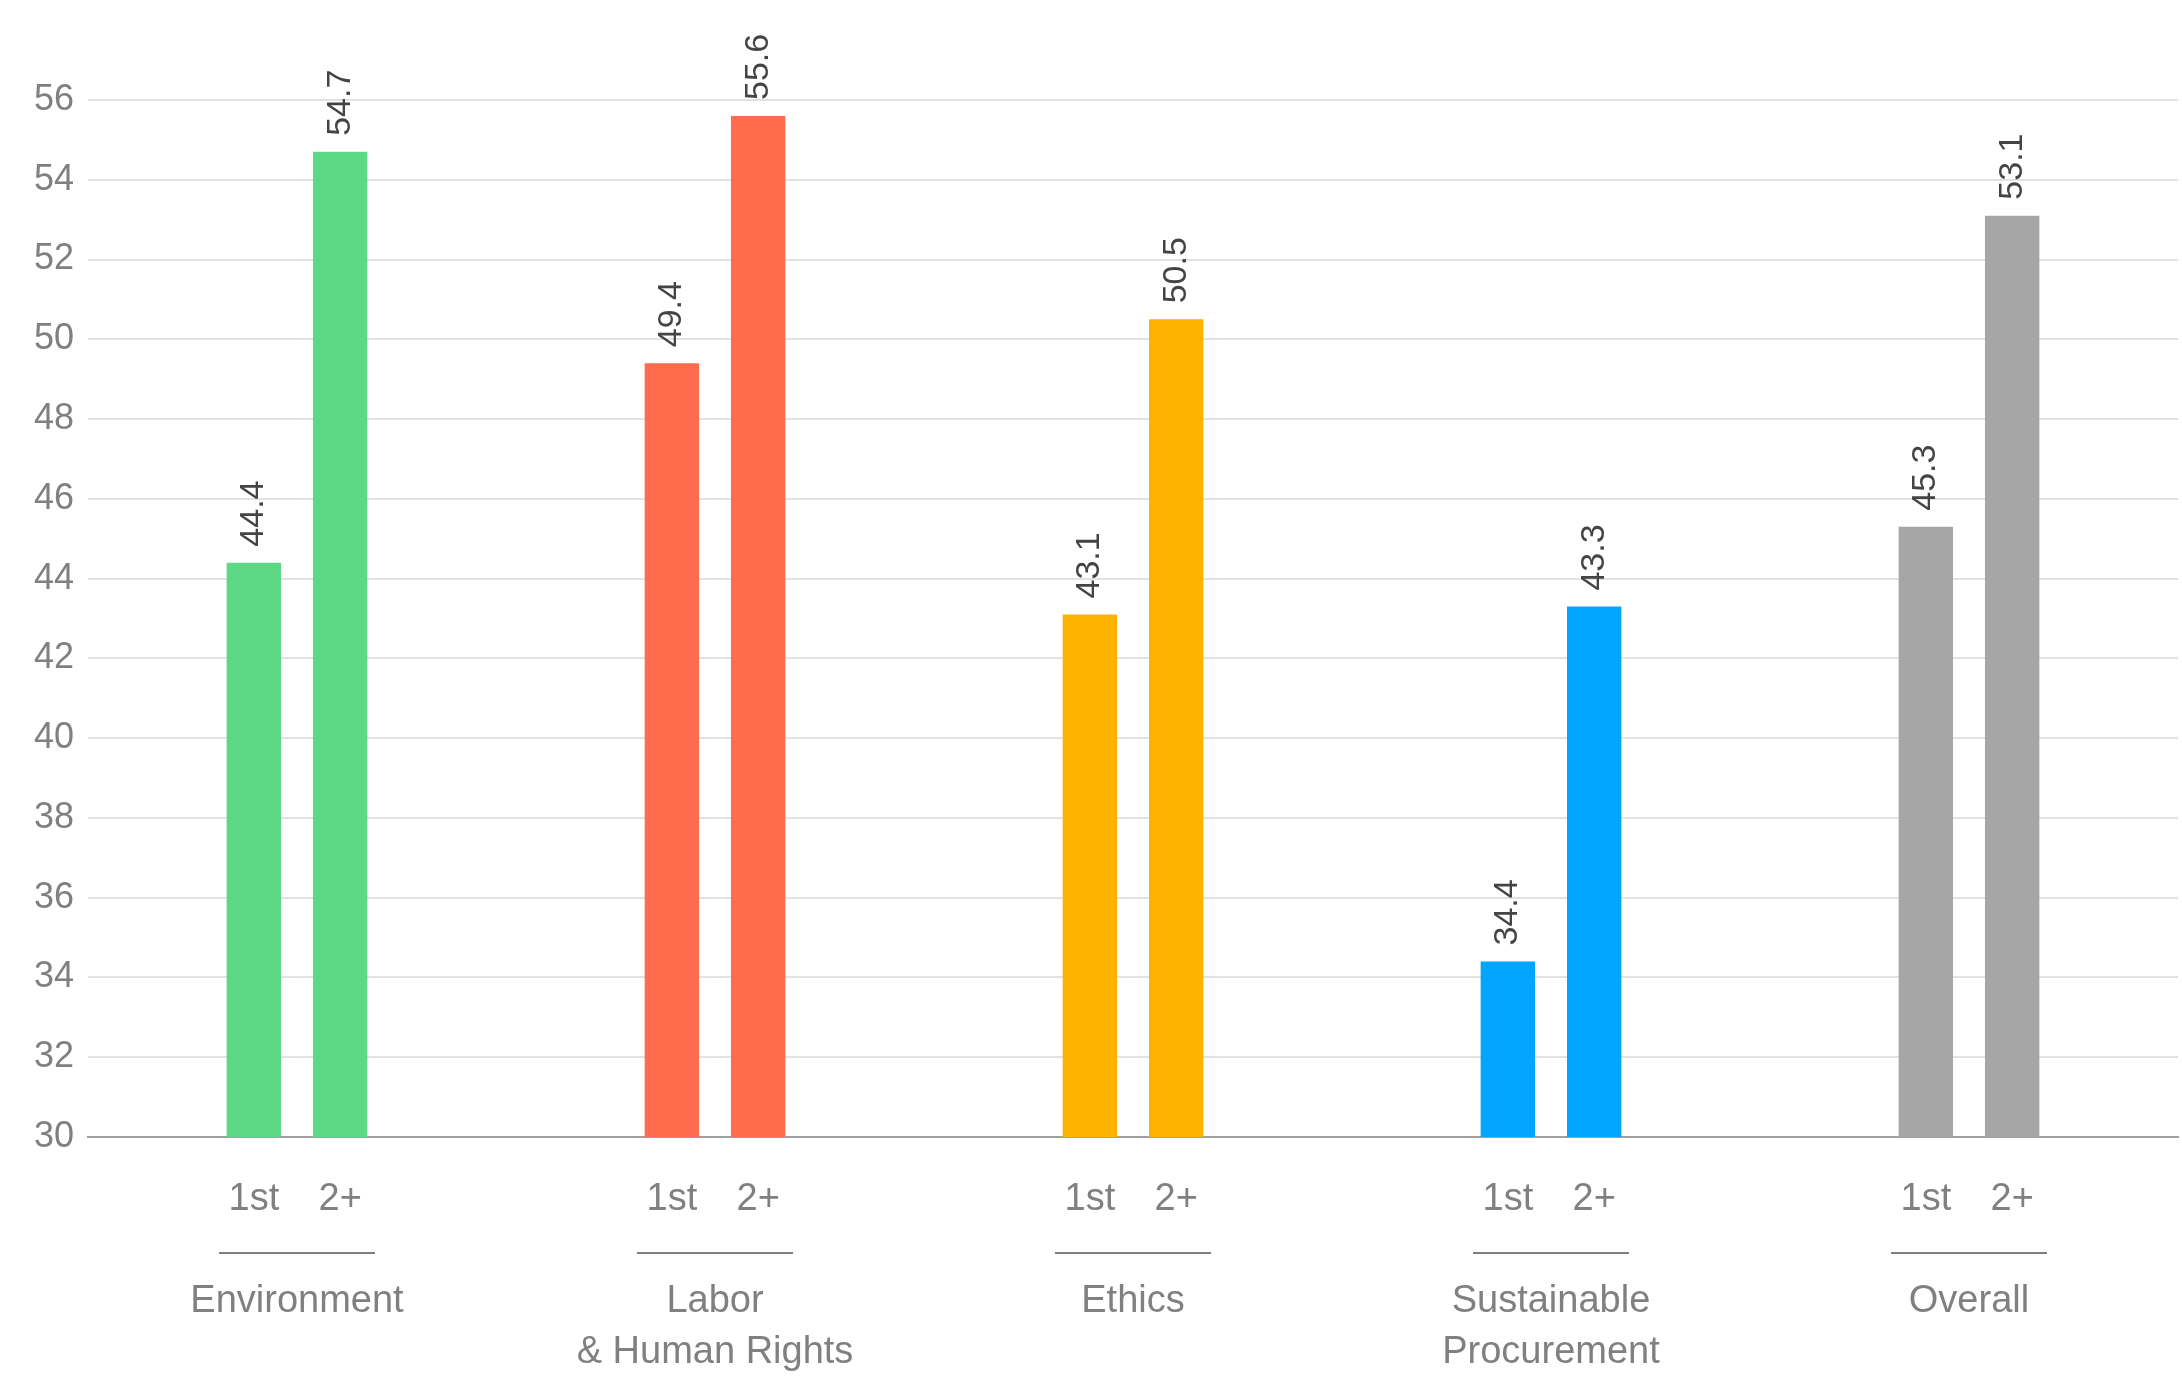 Image resolution: width=2182 pixels, height=1378 pixels. I want to click on data-label: 34.4, so click(1505, 912).